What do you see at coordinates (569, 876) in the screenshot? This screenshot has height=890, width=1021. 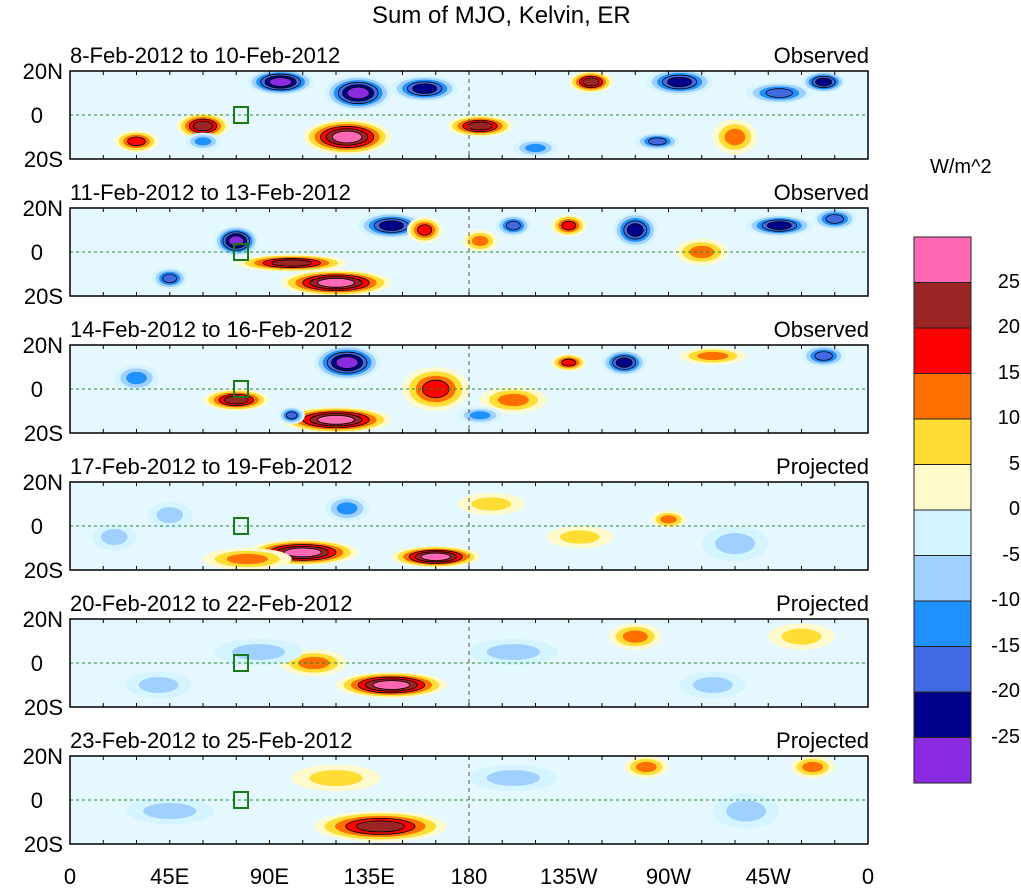 I see `lon-label: 135W` at bounding box center [569, 876].